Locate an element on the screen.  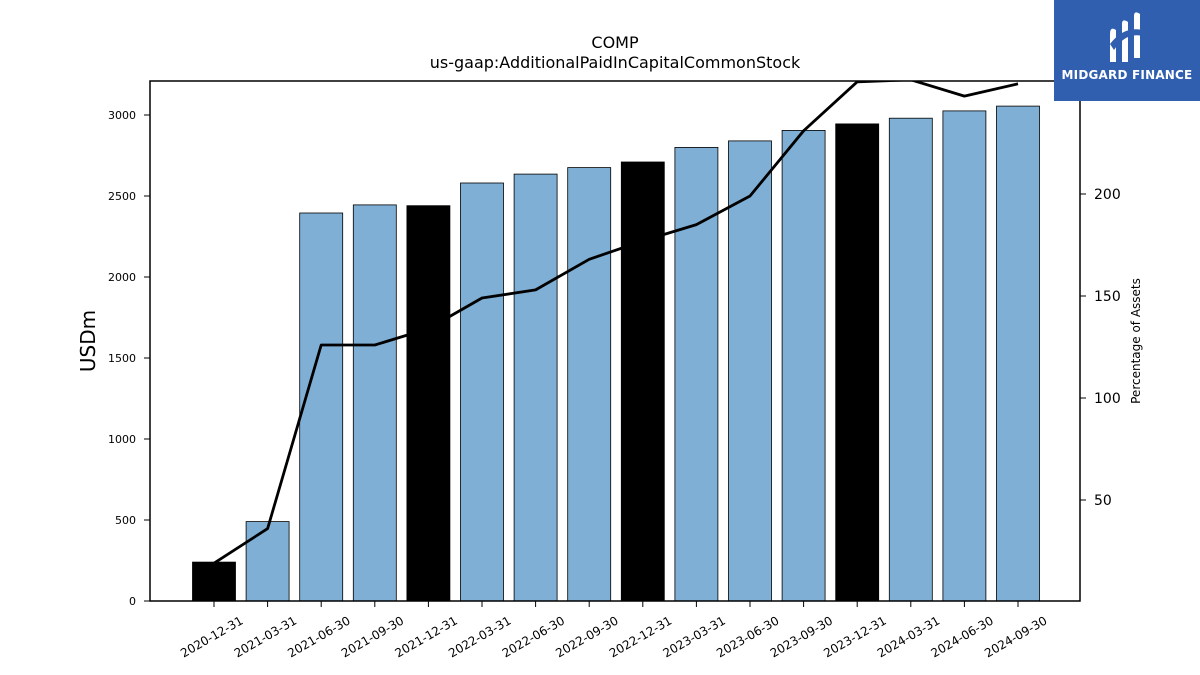
logo-mark-icon is located at coordinates (1126, 37).